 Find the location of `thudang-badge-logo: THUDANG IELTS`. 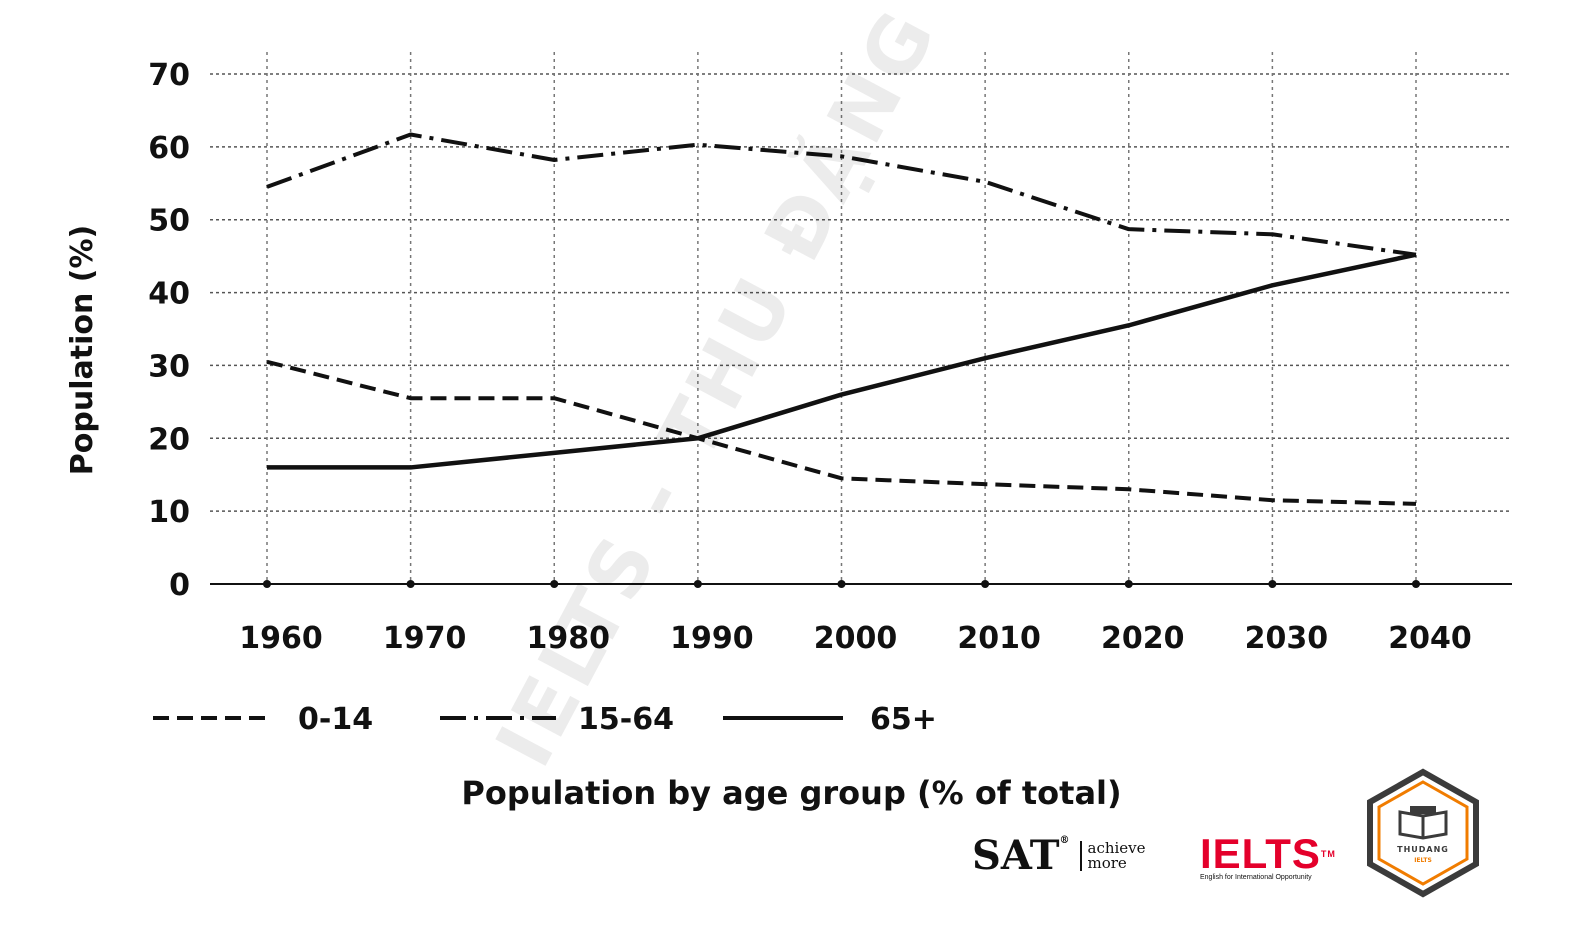

thudang-badge-logo: THUDANG IELTS is located at coordinates (1423, 833).